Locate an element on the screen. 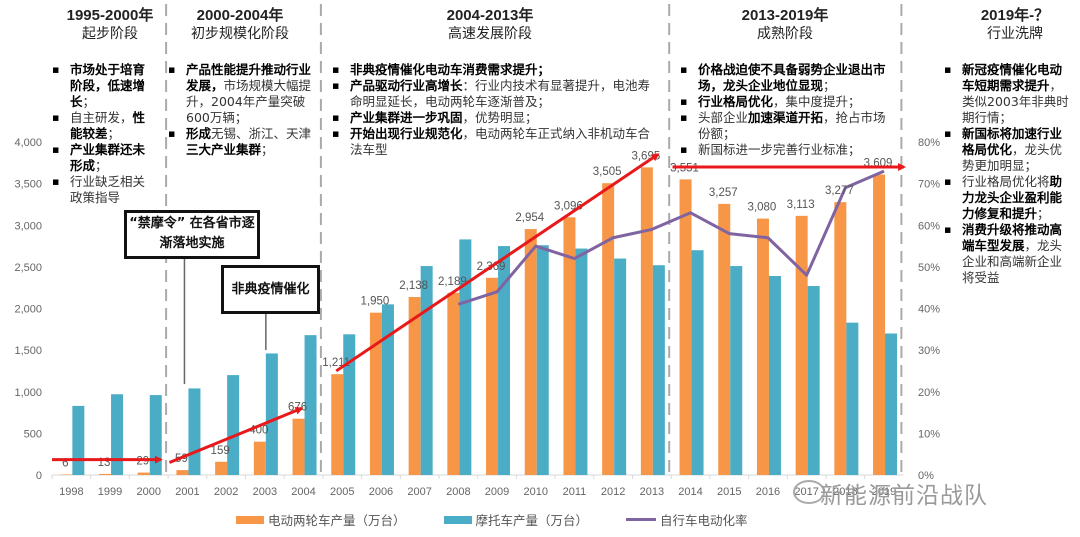  bullet-text: 价格战迫使不具备弱势企业退出市场，龙头企业地位显现 is located at coordinates (792, 77).